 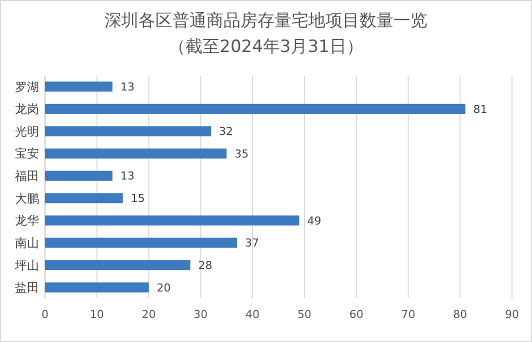 What do you see at coordinates (27, 243) in the screenshot?
I see `y-tick-label: 南山` at bounding box center [27, 243].